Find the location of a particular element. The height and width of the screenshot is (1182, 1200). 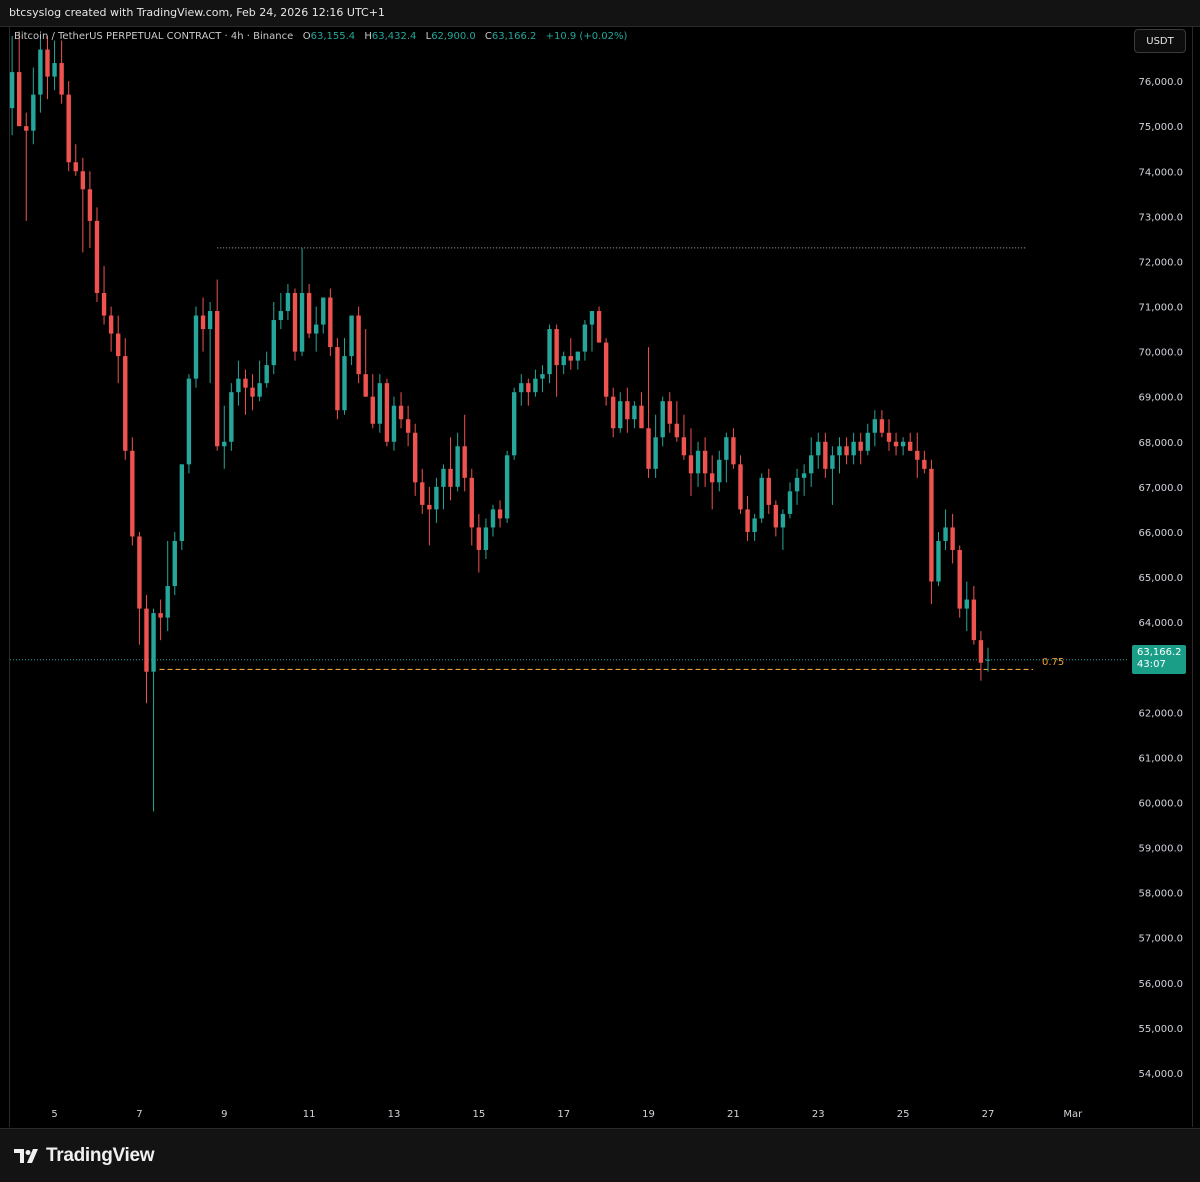

x-tick-label: 23 is located at coordinates (818, 1114).